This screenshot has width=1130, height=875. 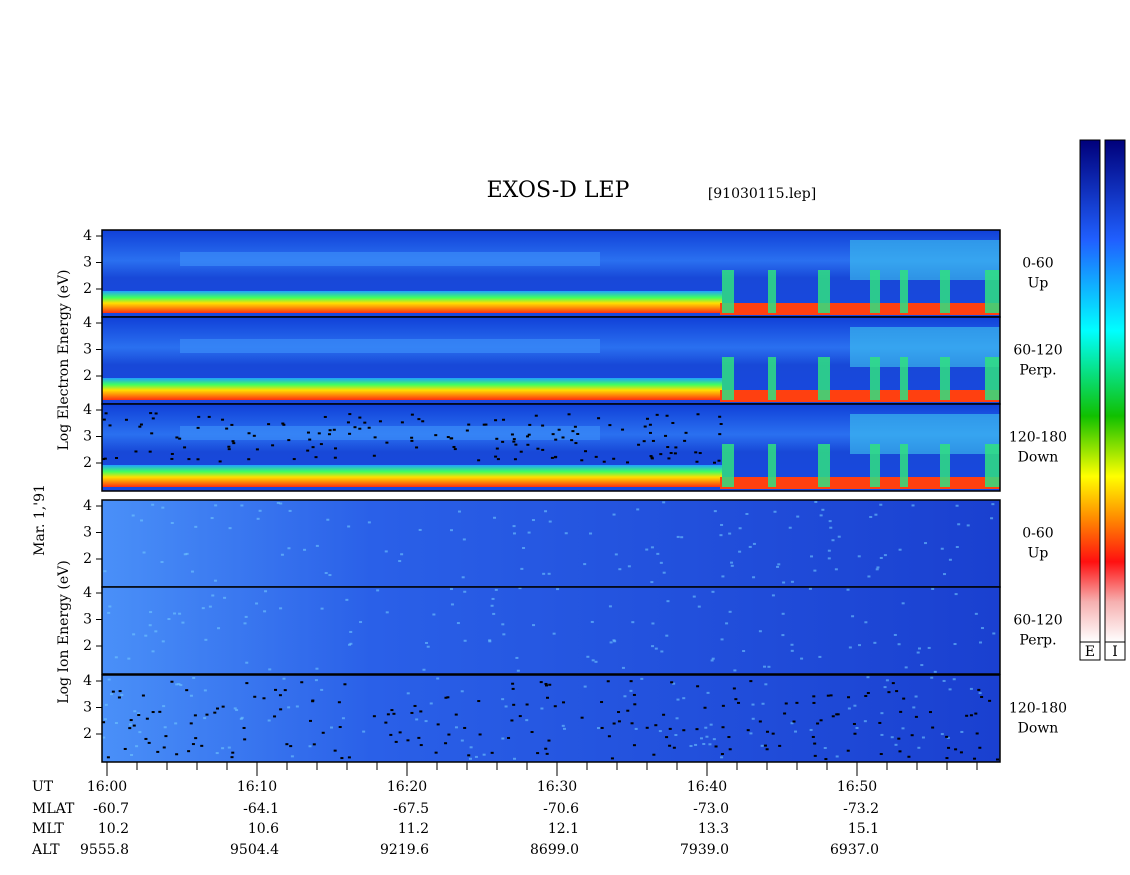 What do you see at coordinates (551, 718) in the screenshot?
I see `spectrogram` at bounding box center [551, 718].